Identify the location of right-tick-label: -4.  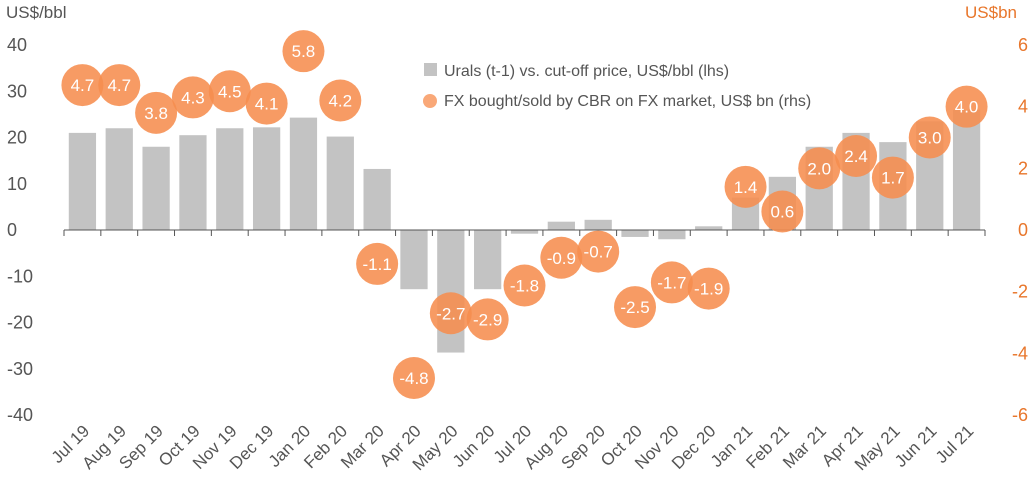
(1020, 353).